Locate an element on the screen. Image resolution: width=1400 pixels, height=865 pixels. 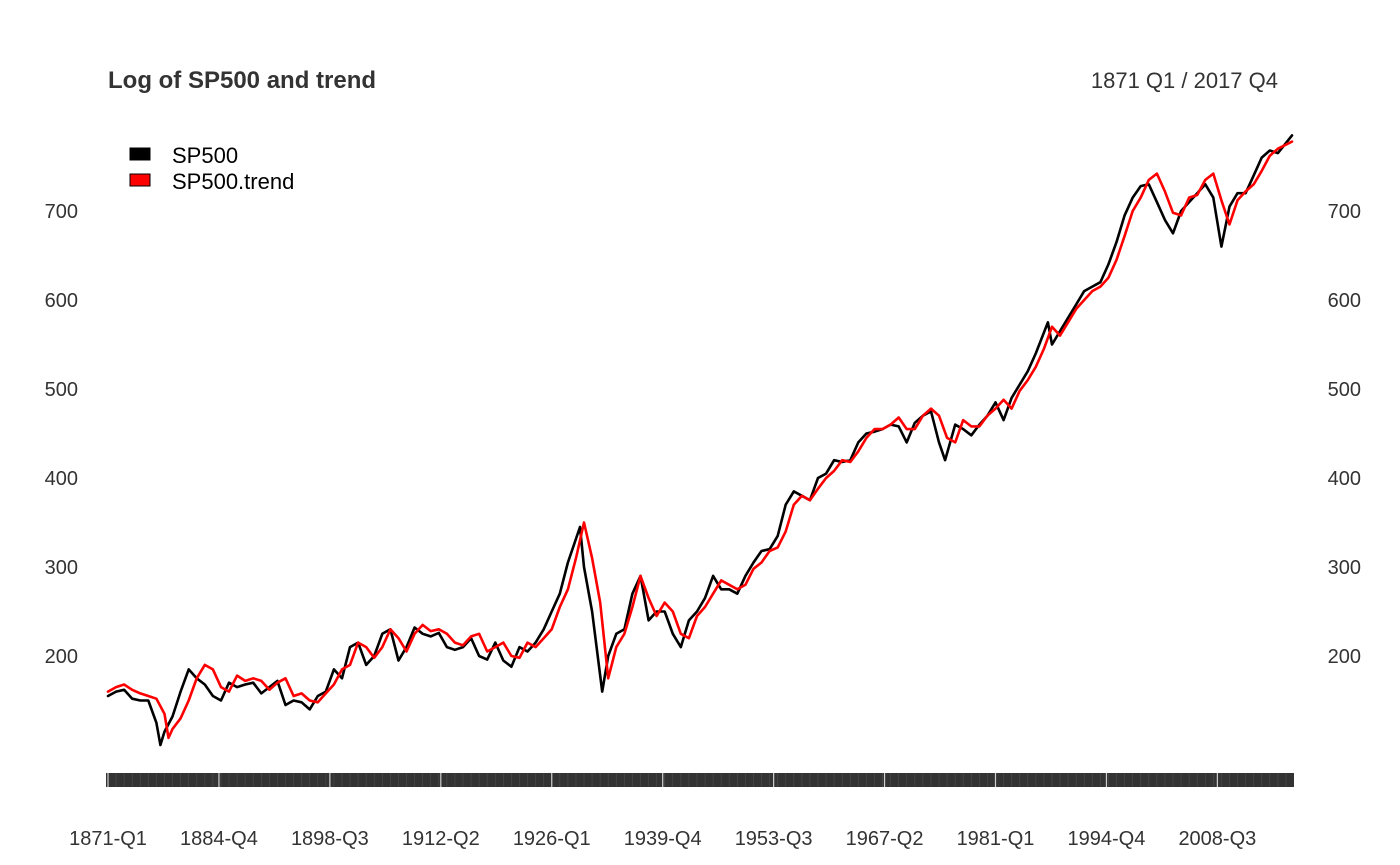
y-axis-left: 200 300 400 500 600 700 is located at coordinates (61, 434).